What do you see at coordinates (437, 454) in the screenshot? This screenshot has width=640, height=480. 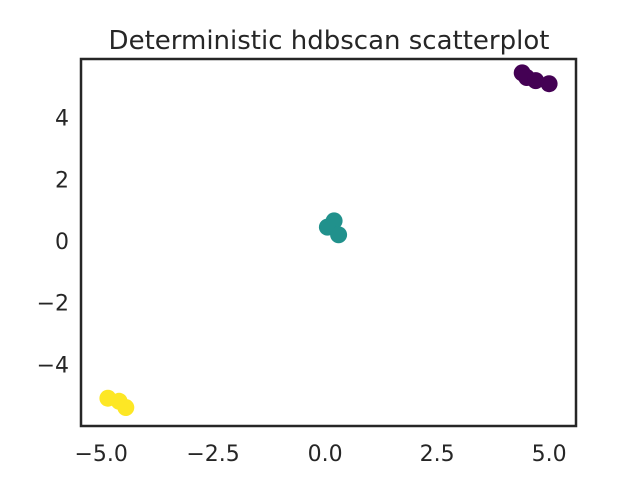 I see `x-tick-label: 2.5` at bounding box center [437, 454].